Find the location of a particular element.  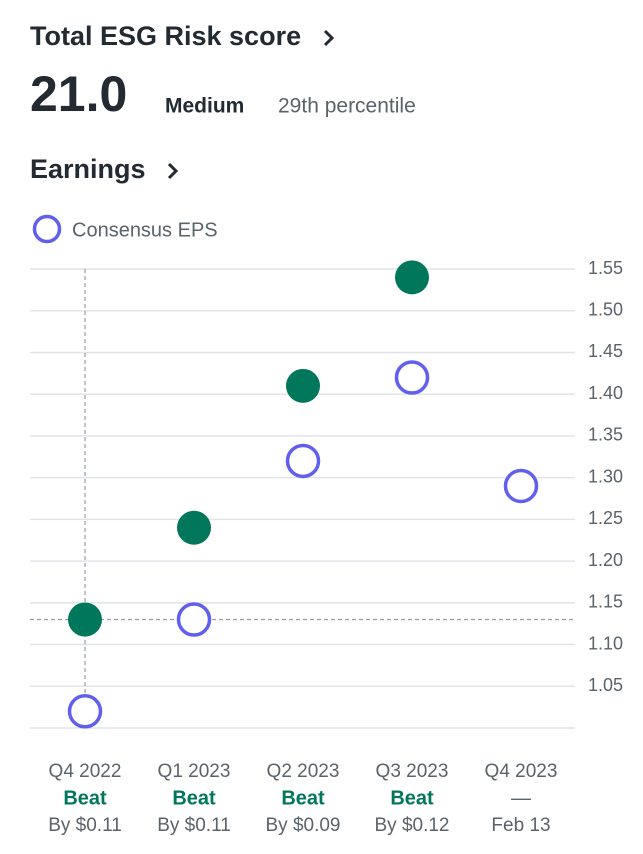

result-label: — is located at coordinates (521, 798).